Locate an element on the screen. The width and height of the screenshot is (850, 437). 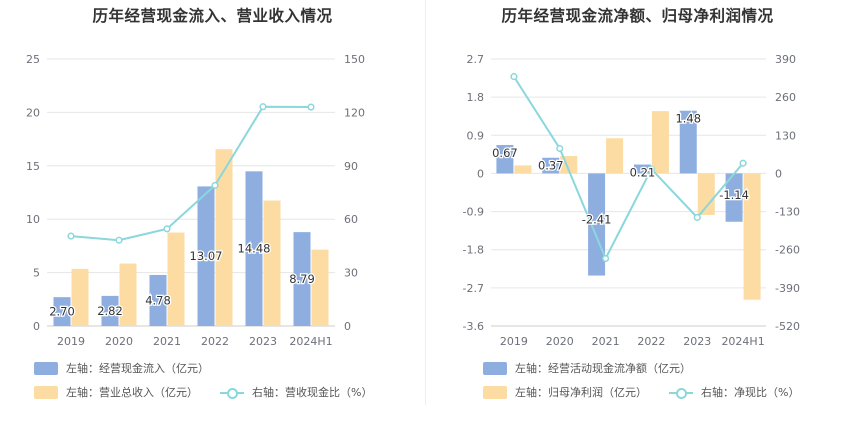
data-label: 2.70 is located at coordinates (62, 312).